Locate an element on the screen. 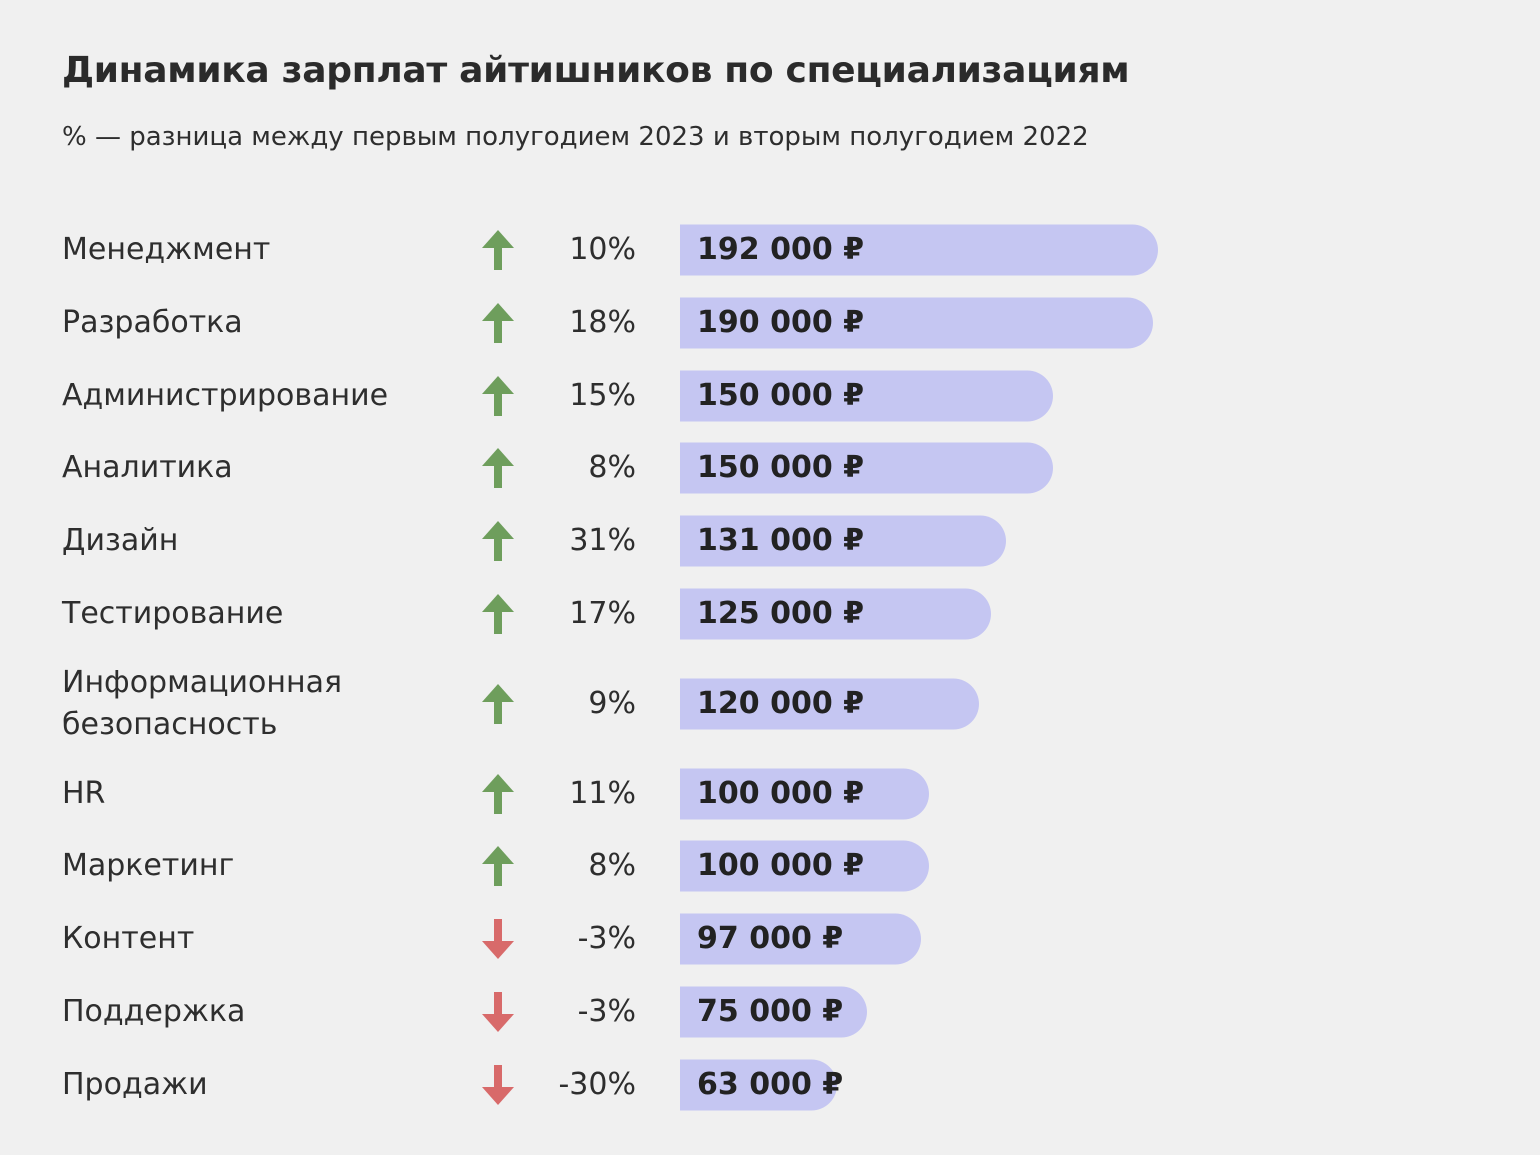  change-percent: -30% is located at coordinates (597, 1084).